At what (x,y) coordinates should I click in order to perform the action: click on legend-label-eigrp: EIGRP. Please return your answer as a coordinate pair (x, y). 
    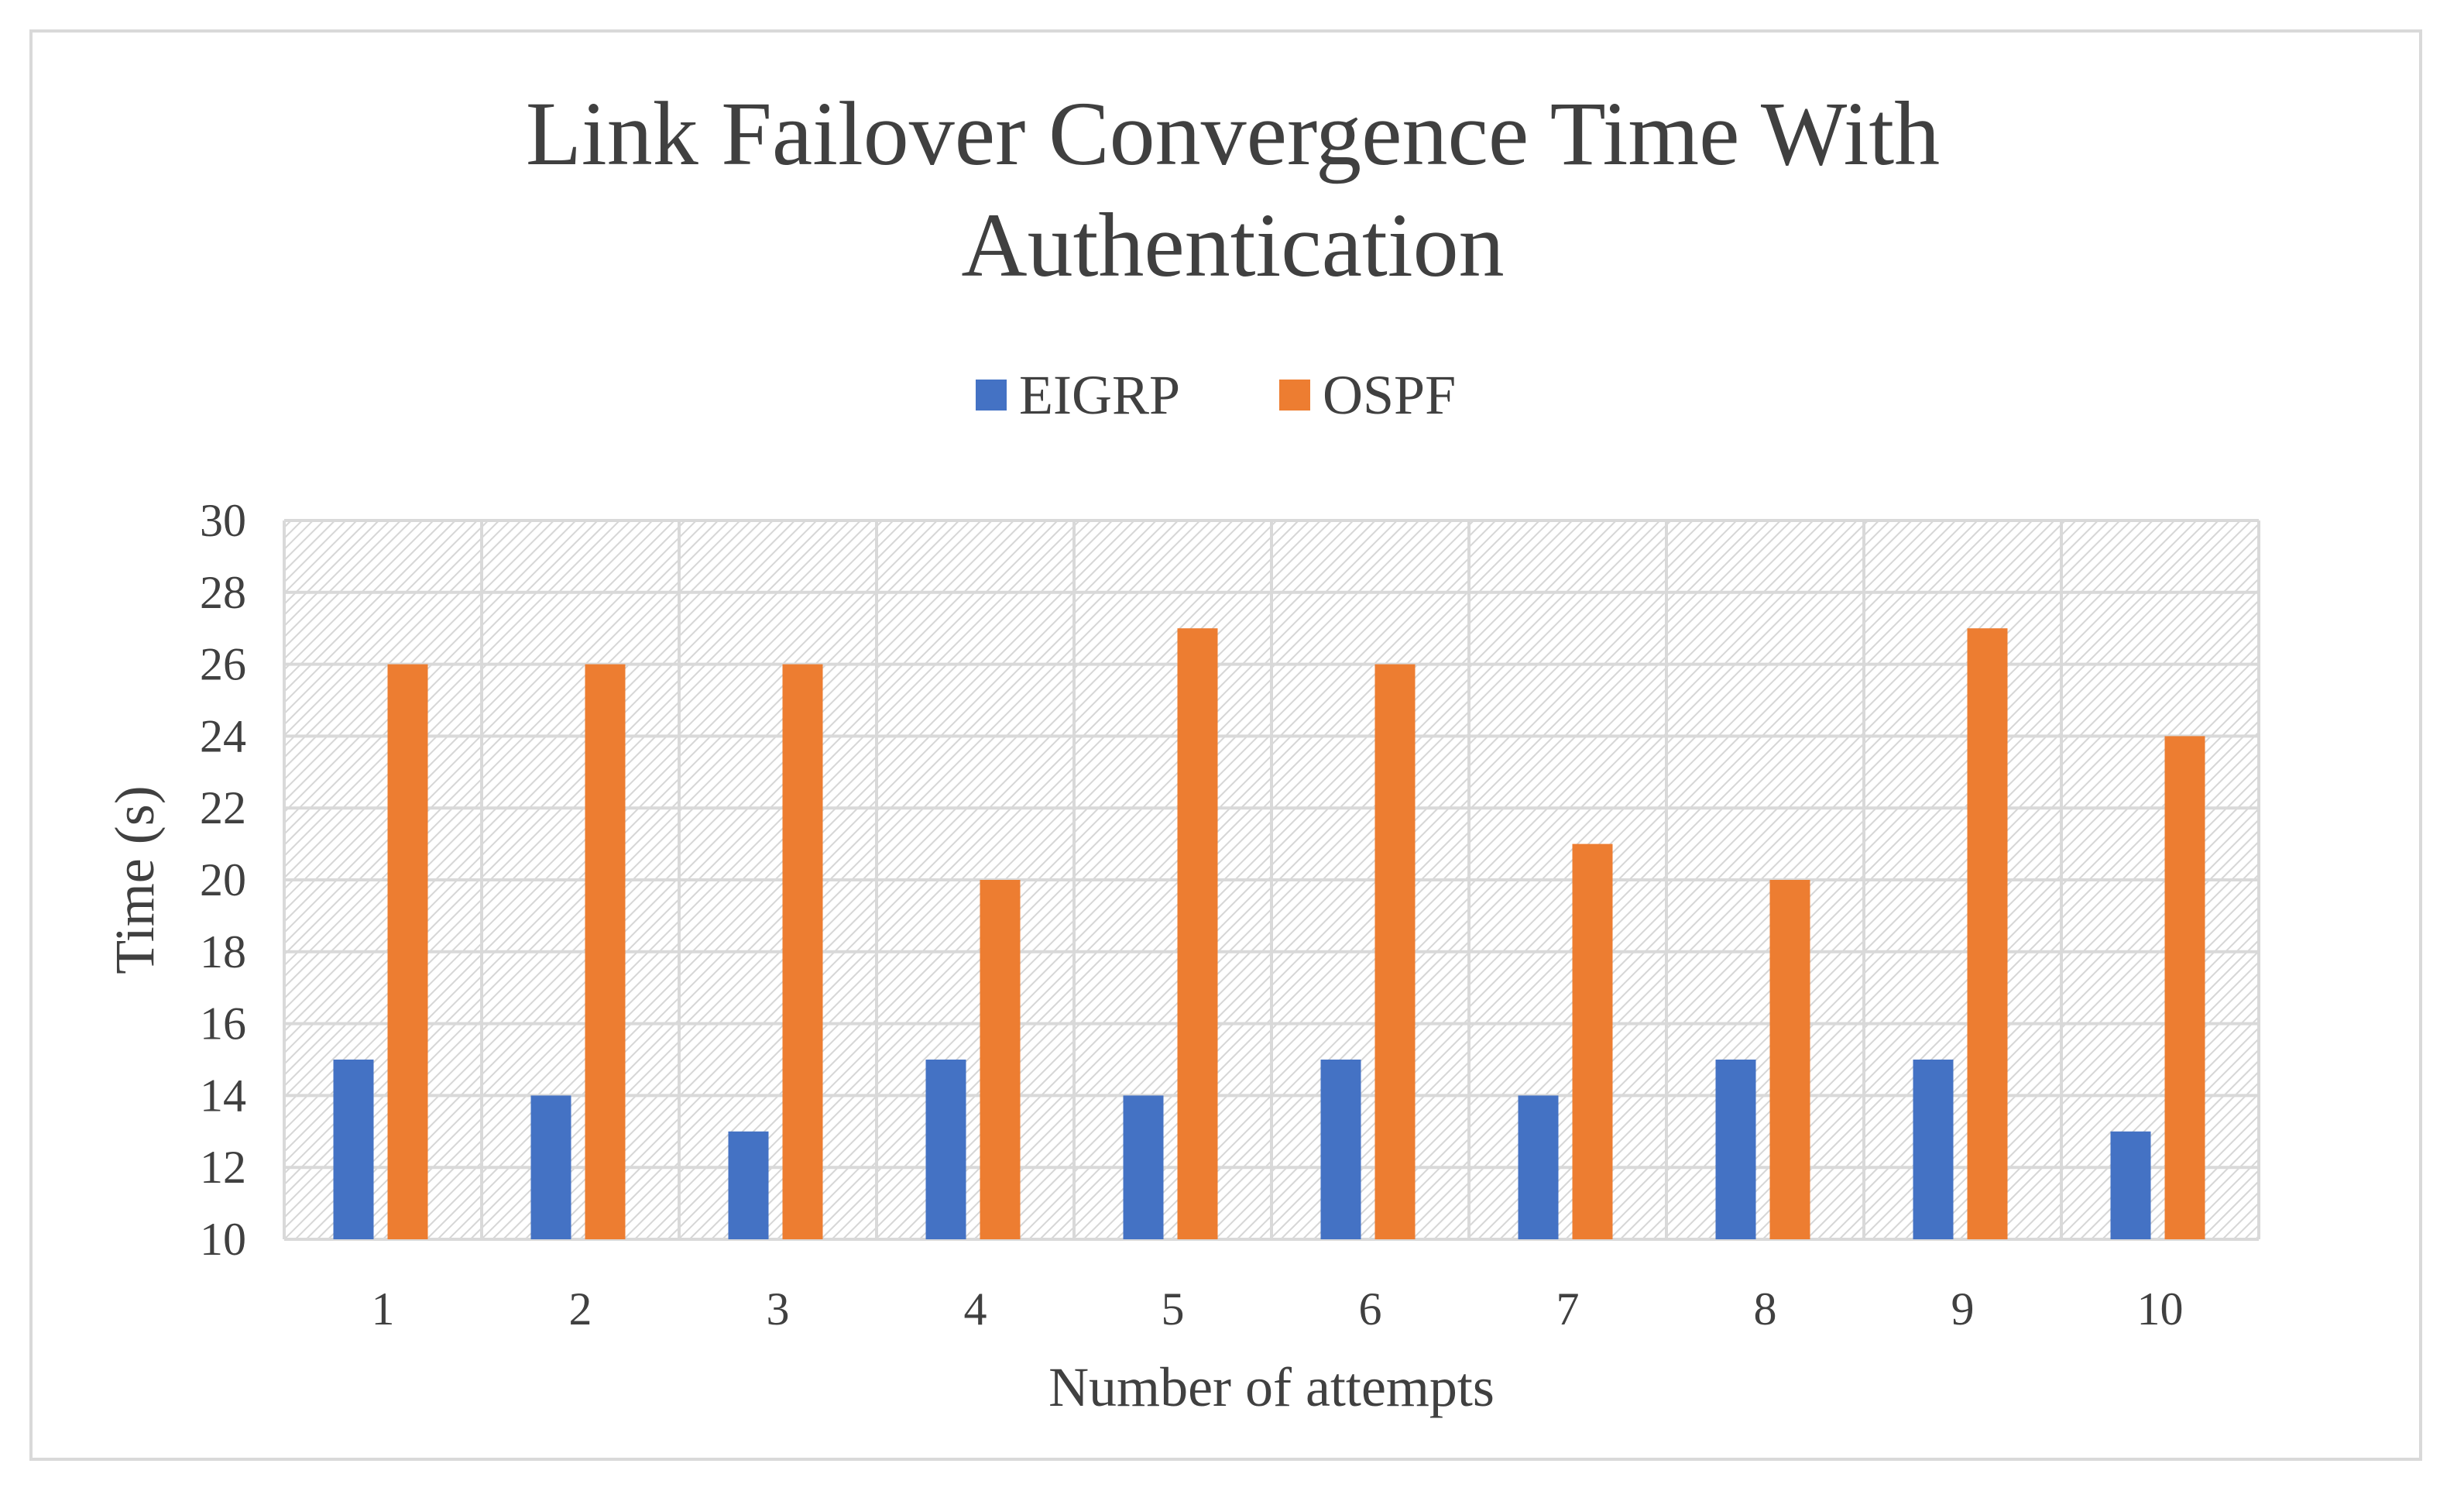
    Looking at the image, I should click on (1099, 395).